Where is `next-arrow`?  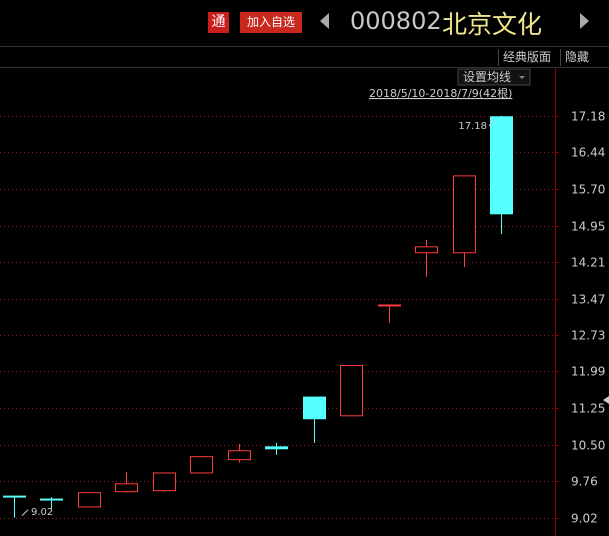
next-arrow is located at coordinates (584, 21).